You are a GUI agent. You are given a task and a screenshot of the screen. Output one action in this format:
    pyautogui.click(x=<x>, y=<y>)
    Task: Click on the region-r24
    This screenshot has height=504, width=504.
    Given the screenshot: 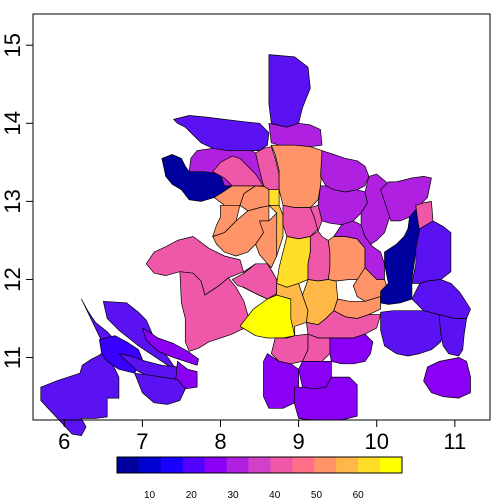 What is the action you would take?
    pyautogui.click(x=289, y=91)
    